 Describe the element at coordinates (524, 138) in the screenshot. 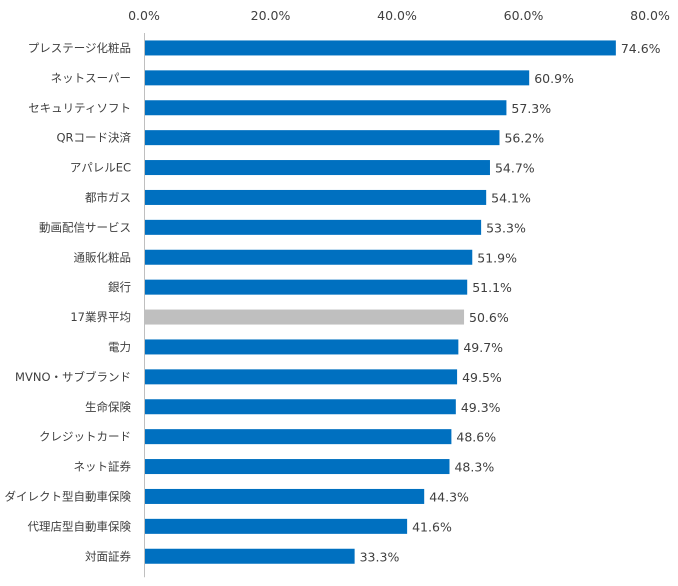

I see `value-label: 56.2%` at that location.